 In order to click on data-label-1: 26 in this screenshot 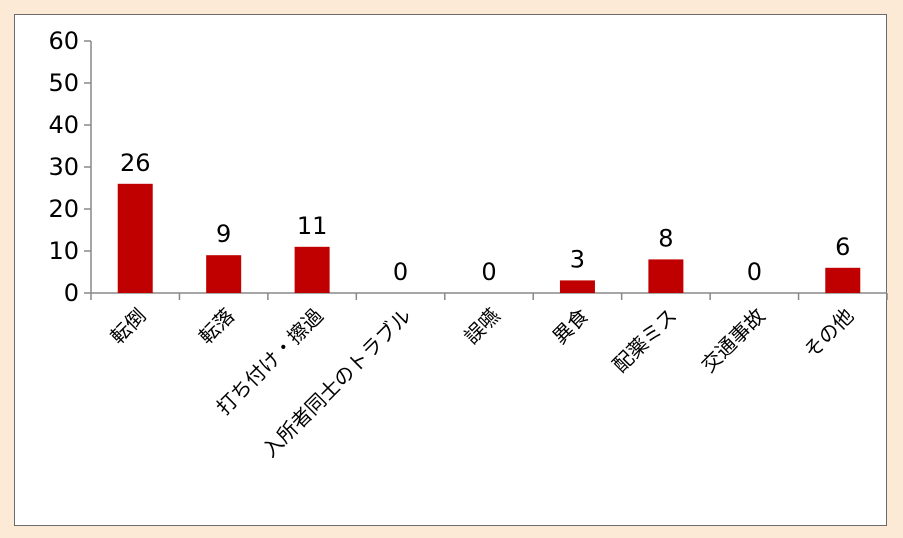, I will do `click(135, 163)`.